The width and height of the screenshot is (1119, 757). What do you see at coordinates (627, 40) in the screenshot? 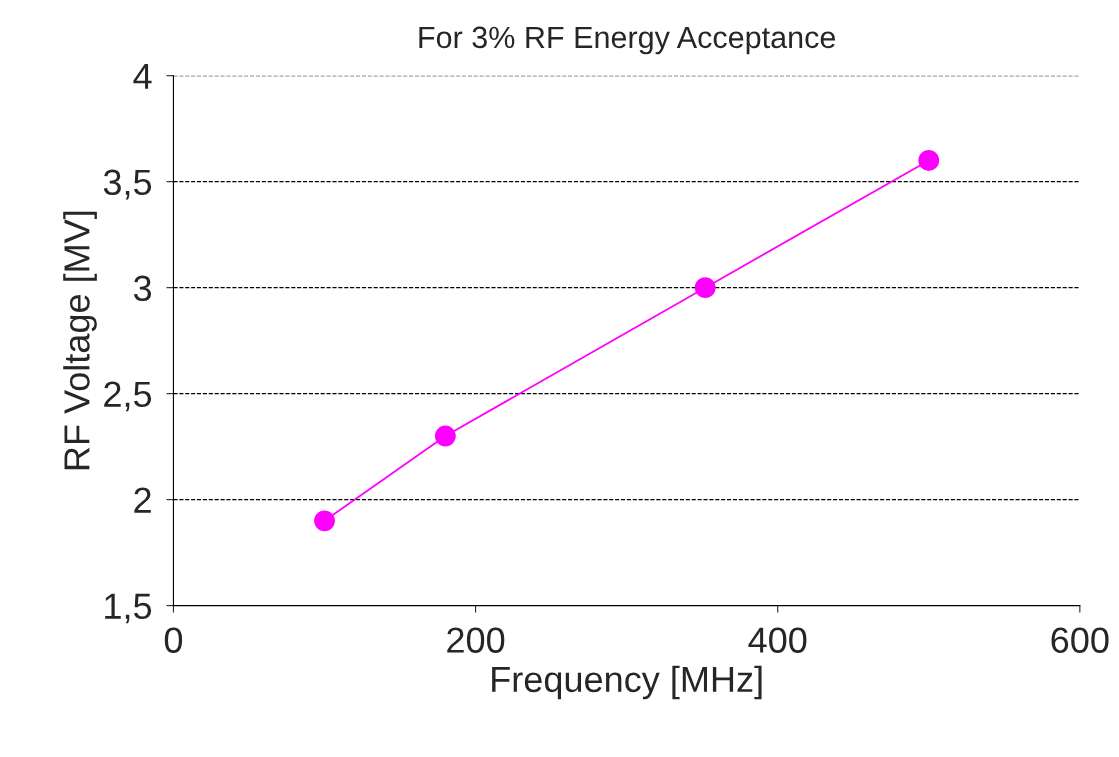
I see `chart-title: For 3% RF Energy Acceptance` at bounding box center [627, 40].